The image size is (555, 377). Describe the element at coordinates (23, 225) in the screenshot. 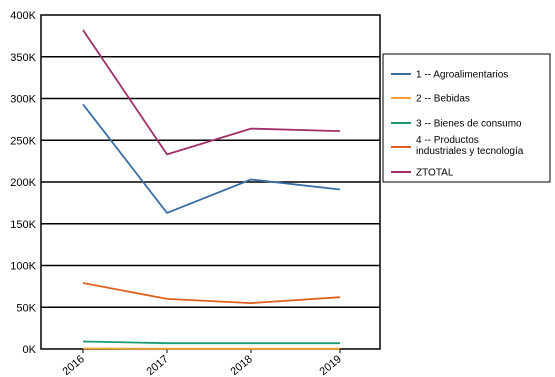

I see `y-tick-label: 150K` at that location.